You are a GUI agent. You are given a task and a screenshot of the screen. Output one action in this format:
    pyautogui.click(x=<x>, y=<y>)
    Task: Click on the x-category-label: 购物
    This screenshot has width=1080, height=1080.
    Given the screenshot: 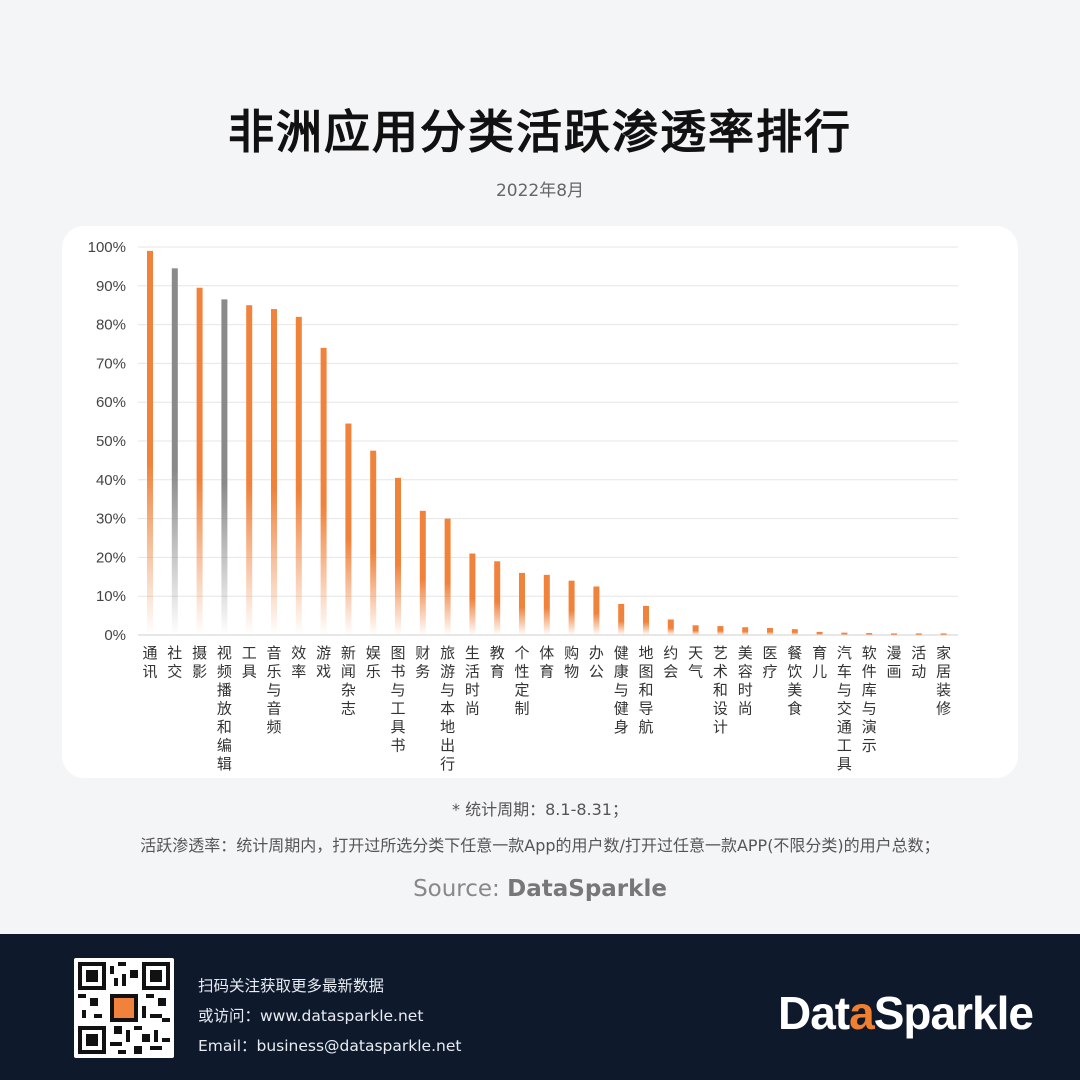 What is the action you would take?
    pyautogui.click(x=571, y=662)
    